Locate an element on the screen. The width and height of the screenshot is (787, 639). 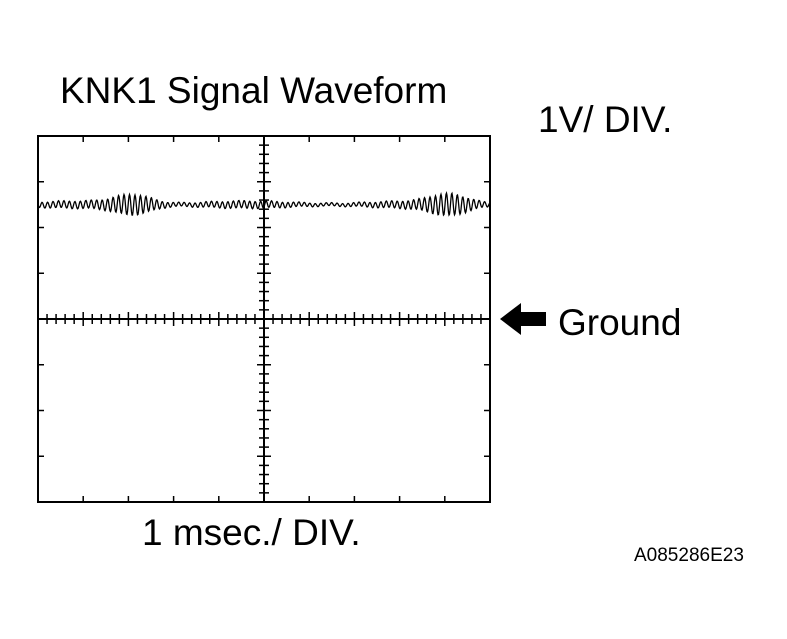
vertical-scale-label: 1V/ DIV. is located at coordinates (605, 119).